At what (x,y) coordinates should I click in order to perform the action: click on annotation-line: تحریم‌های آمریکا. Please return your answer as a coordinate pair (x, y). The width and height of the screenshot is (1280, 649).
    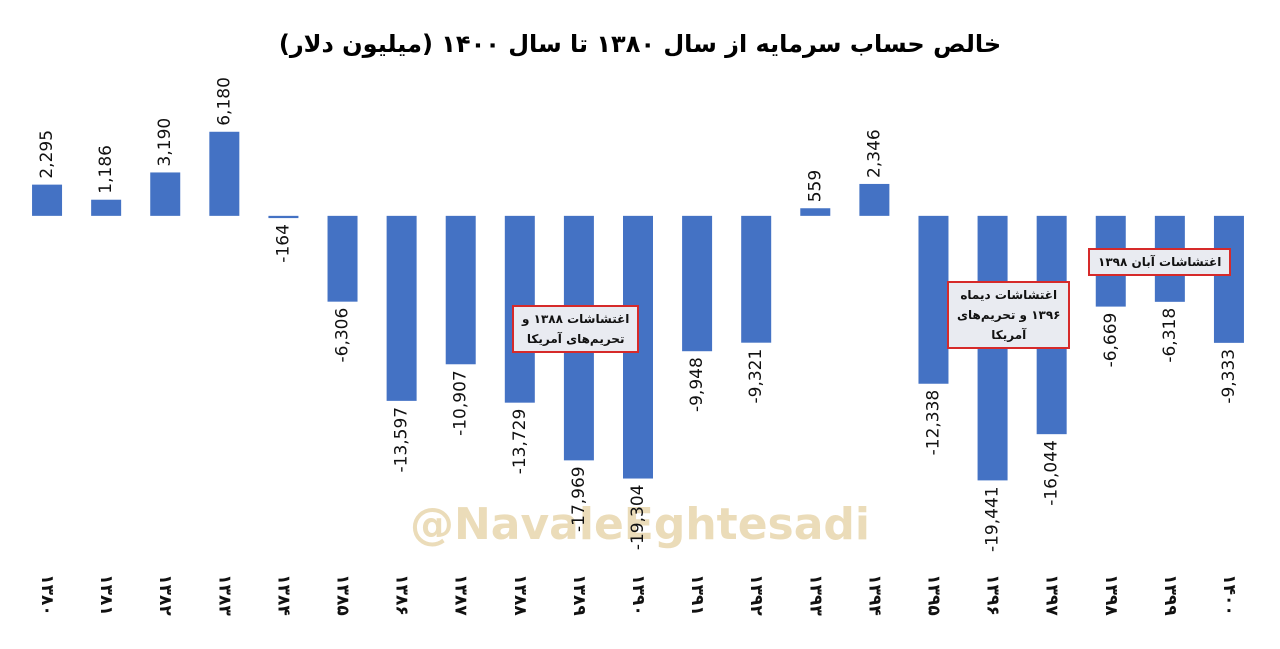
    Looking at the image, I should click on (575, 339).